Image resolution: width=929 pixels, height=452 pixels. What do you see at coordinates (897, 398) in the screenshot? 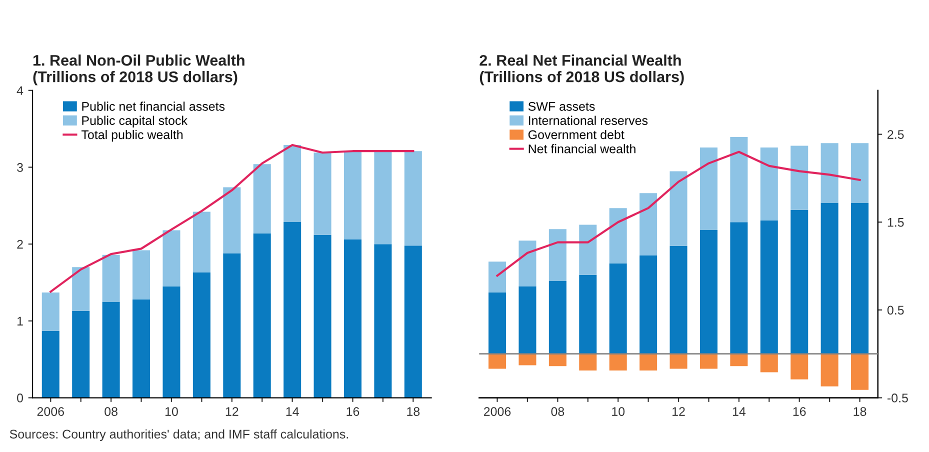
I see `y2-tick-label: -0.5` at bounding box center [897, 398].